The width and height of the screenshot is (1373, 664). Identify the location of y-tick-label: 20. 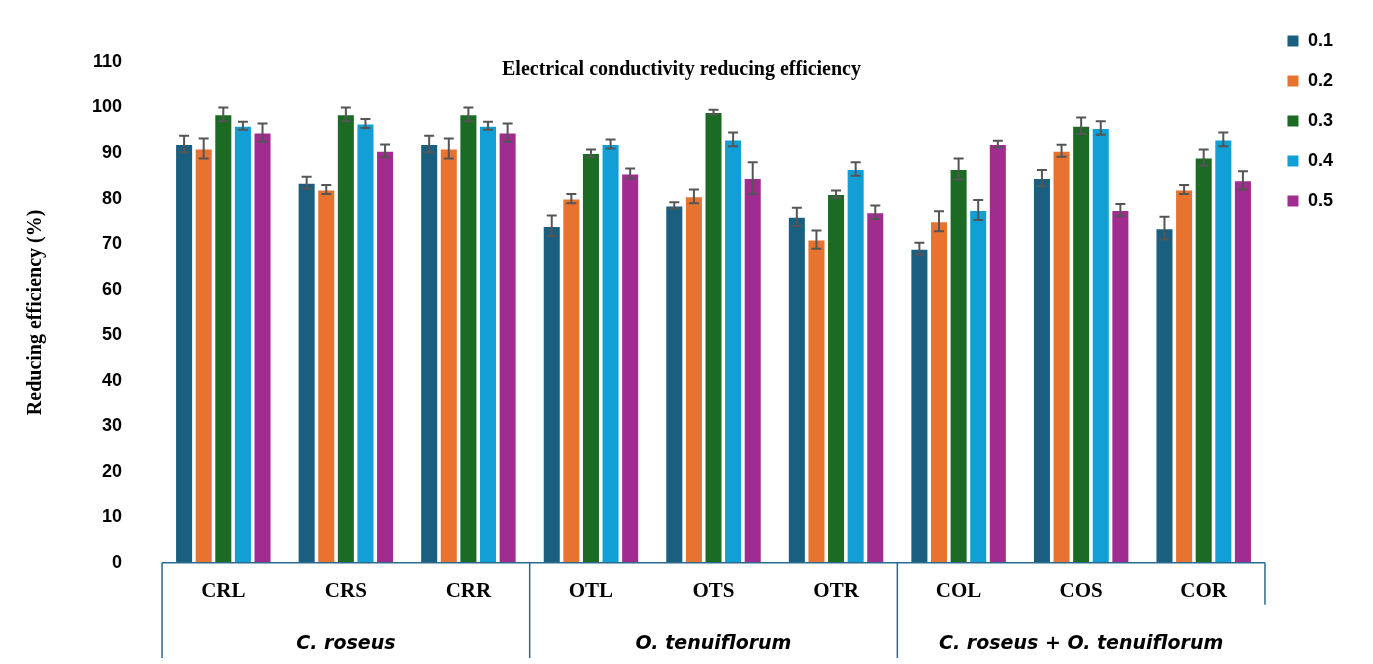
(112, 470).